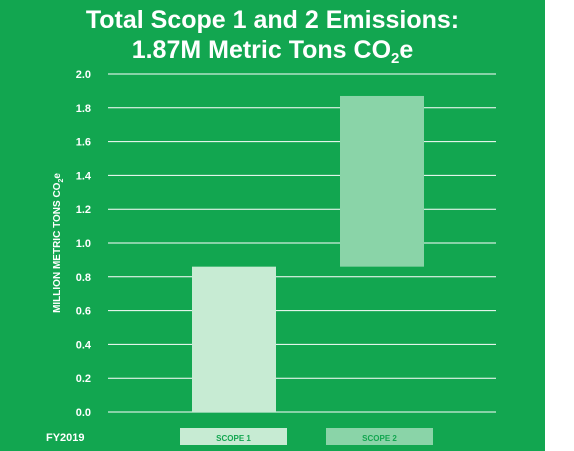 The width and height of the screenshot is (574, 451). What do you see at coordinates (84, 176) in the screenshot?
I see `y-tick-label: 1.4` at bounding box center [84, 176].